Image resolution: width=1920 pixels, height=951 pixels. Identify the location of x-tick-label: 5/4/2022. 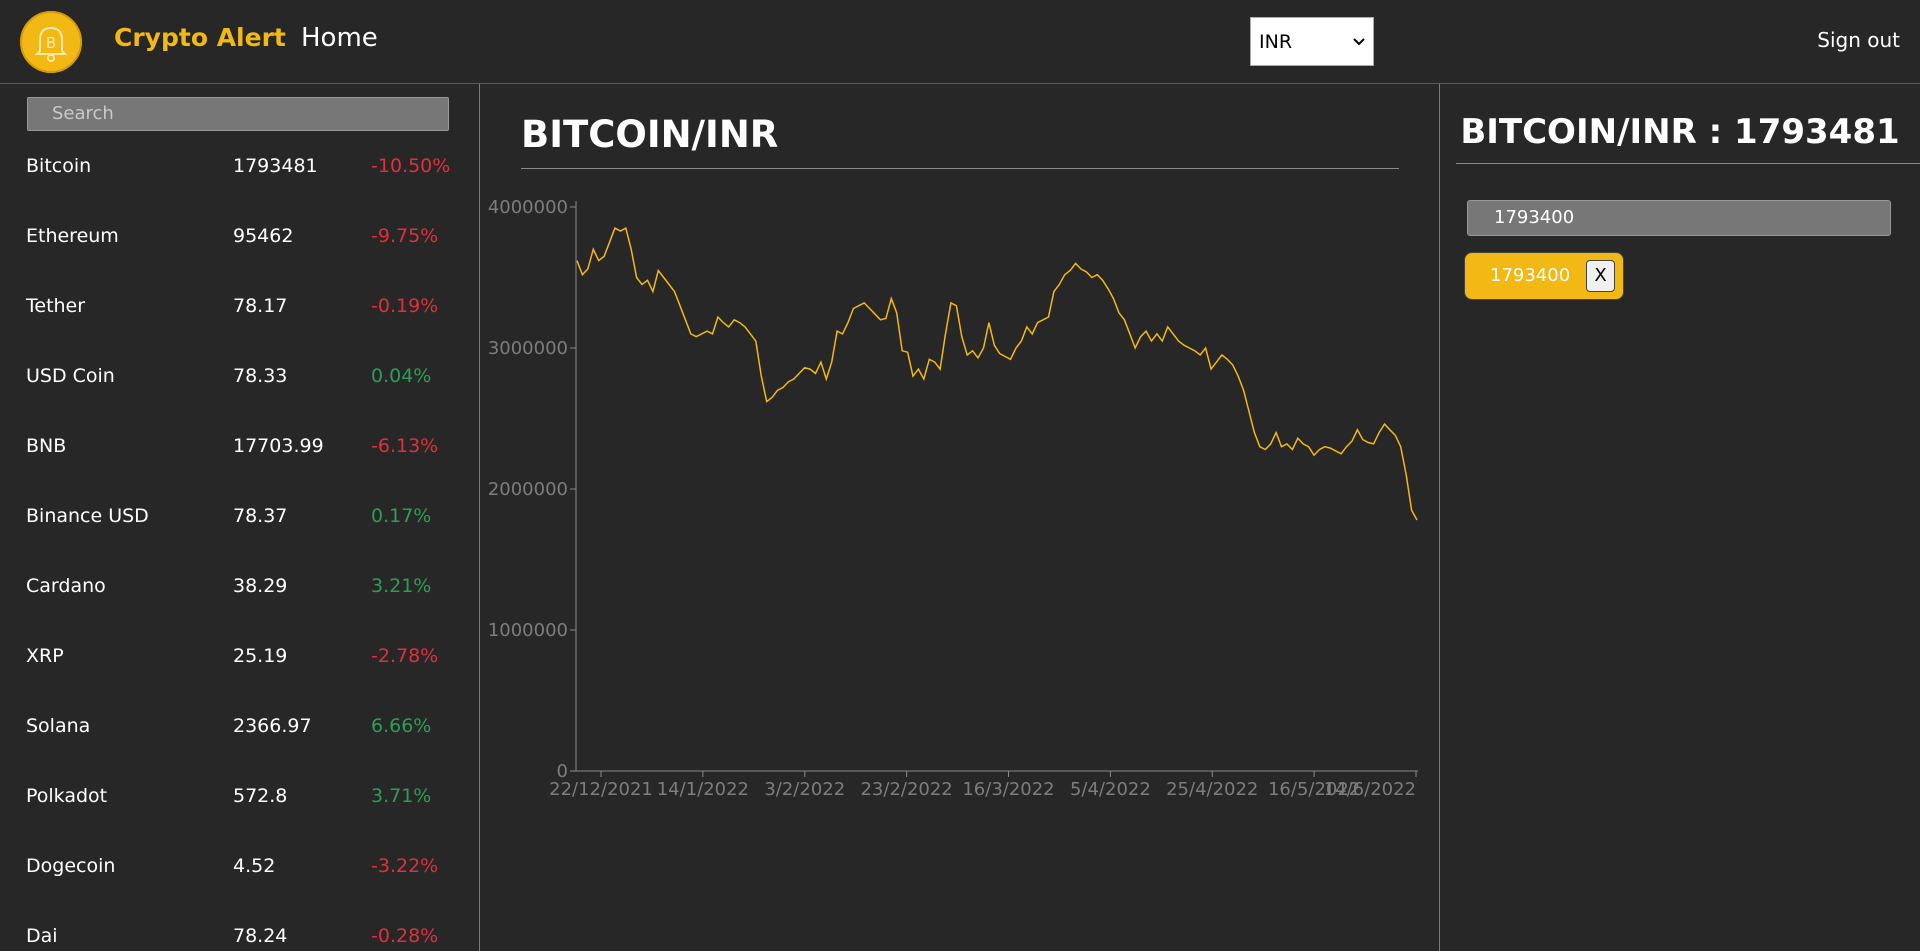
(1110, 789).